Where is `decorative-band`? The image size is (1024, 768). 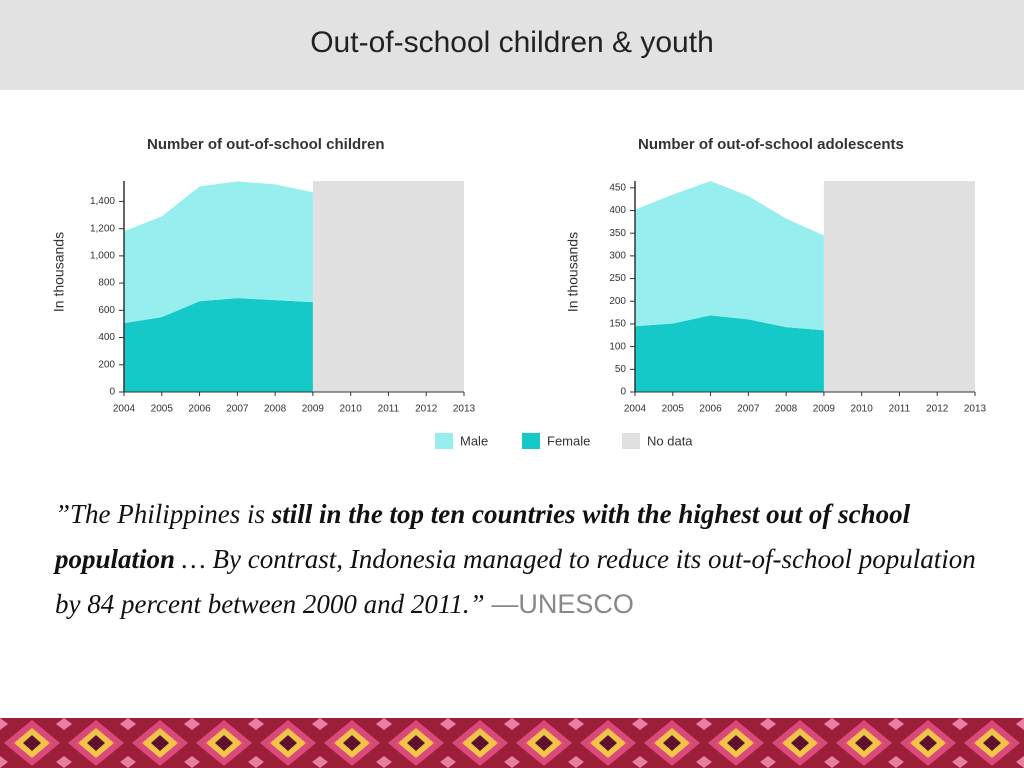
decorative-band is located at coordinates (512, 743).